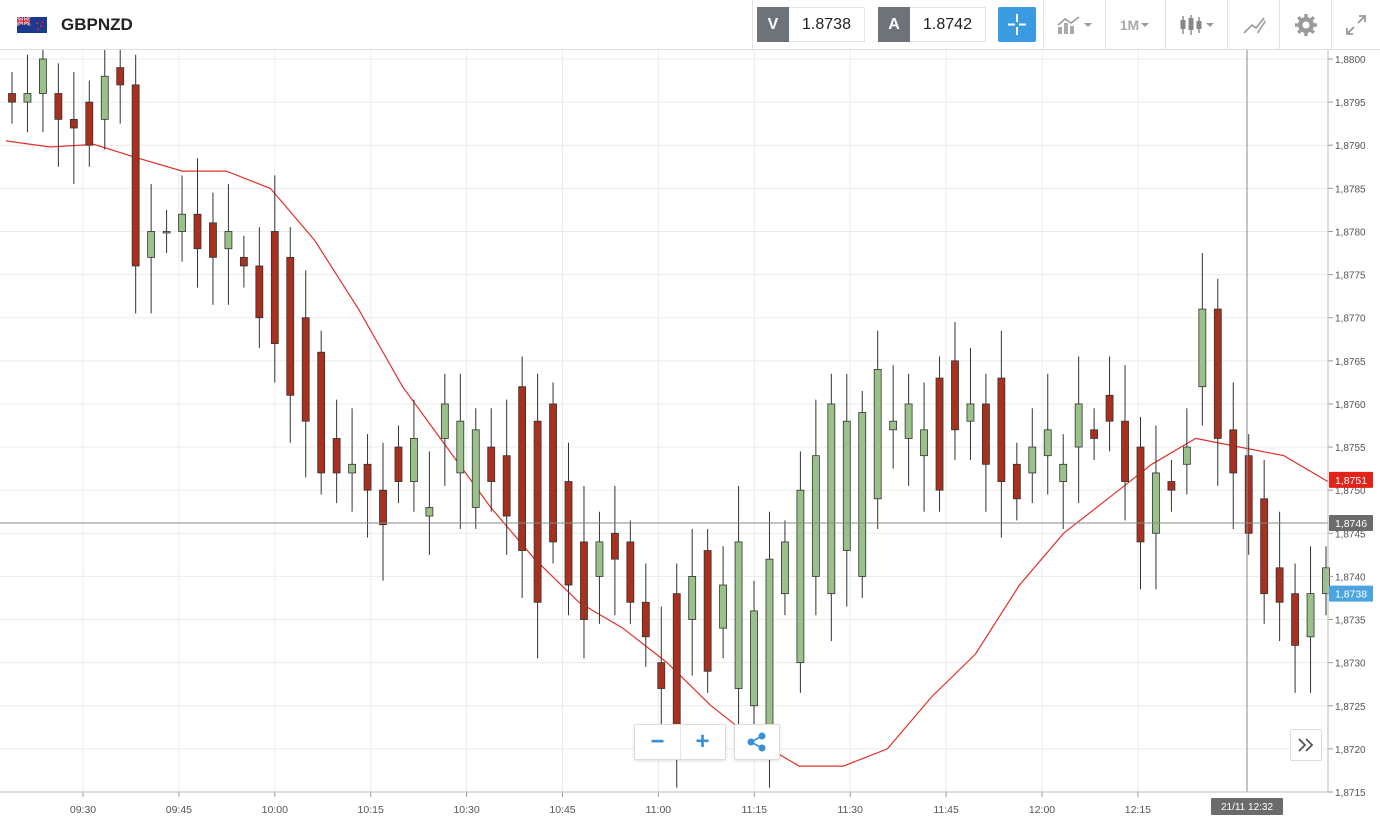 This screenshot has height=824, width=1380. I want to click on toolbar: GBPNZD V 1.8738 A 1.8742 1M, so click(690, 25).